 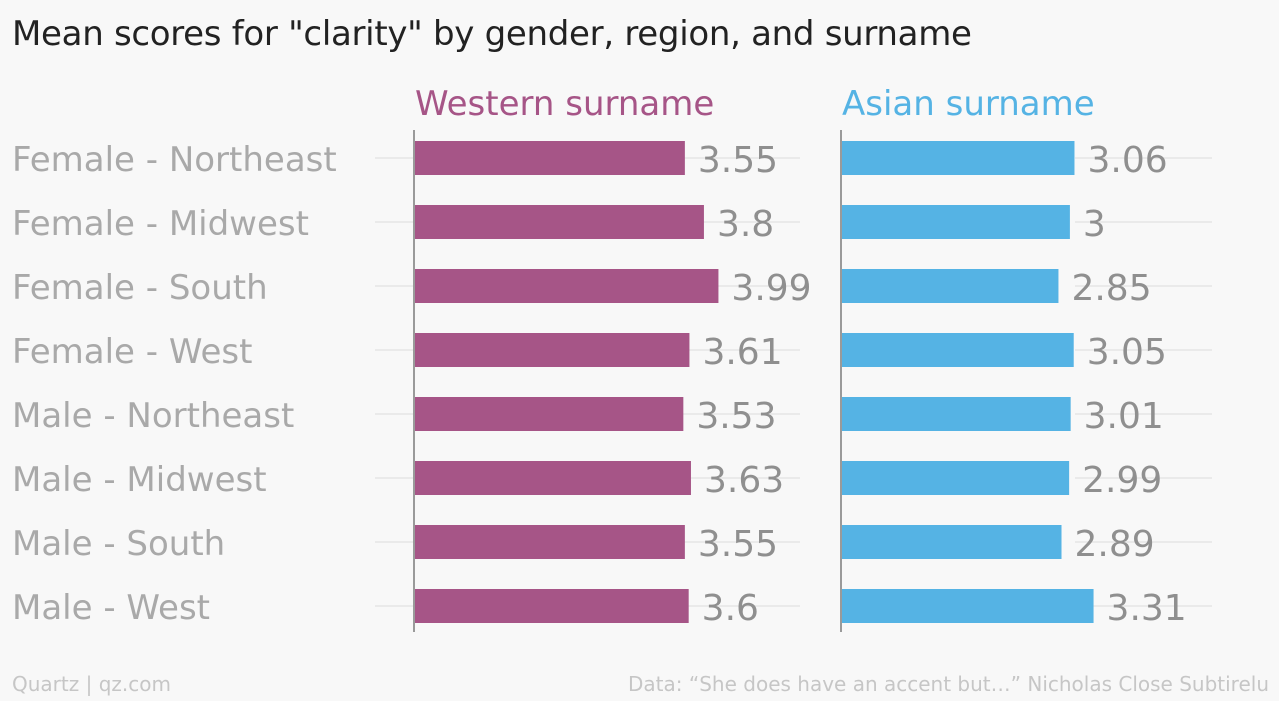 What do you see at coordinates (771, 288) in the screenshot?
I see `data-label: 3.99` at bounding box center [771, 288].